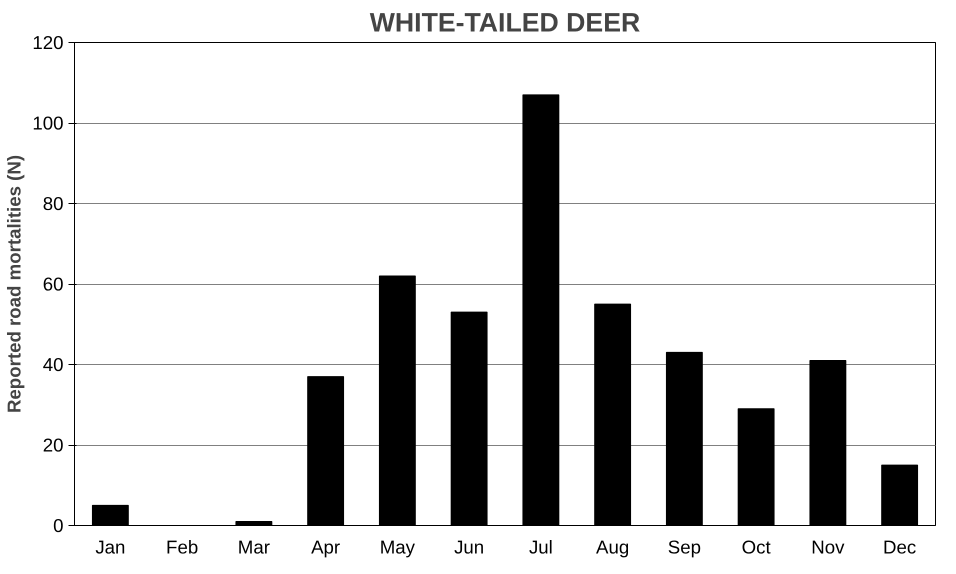 Image resolution: width=956 pixels, height=574 pixels. Describe the element at coordinates (325, 547) in the screenshot. I see `x-tick-label: Apr` at that location.